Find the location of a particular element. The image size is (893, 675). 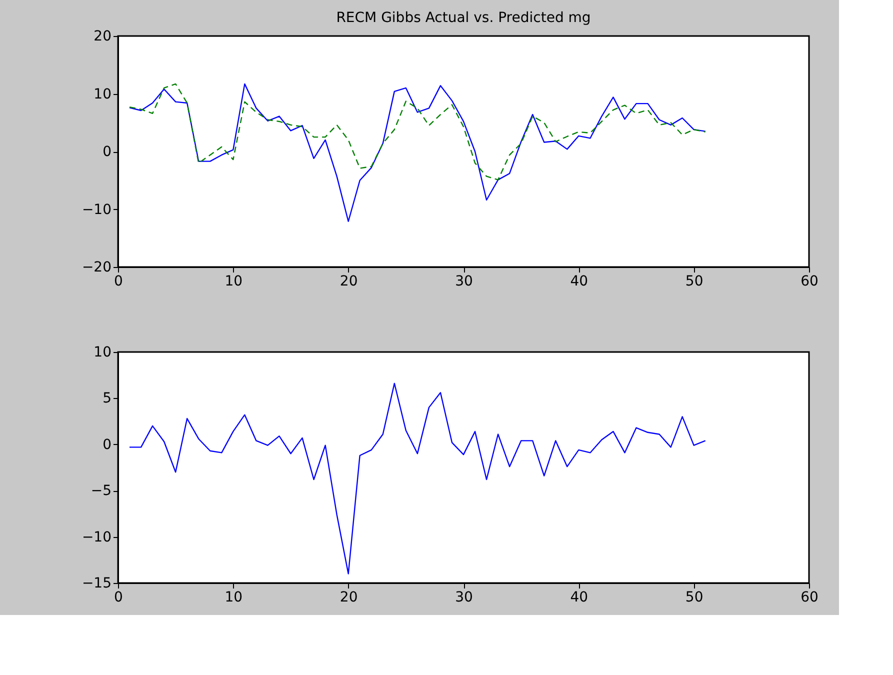

y-tick-label: −5 is located at coordinates (101, 491).